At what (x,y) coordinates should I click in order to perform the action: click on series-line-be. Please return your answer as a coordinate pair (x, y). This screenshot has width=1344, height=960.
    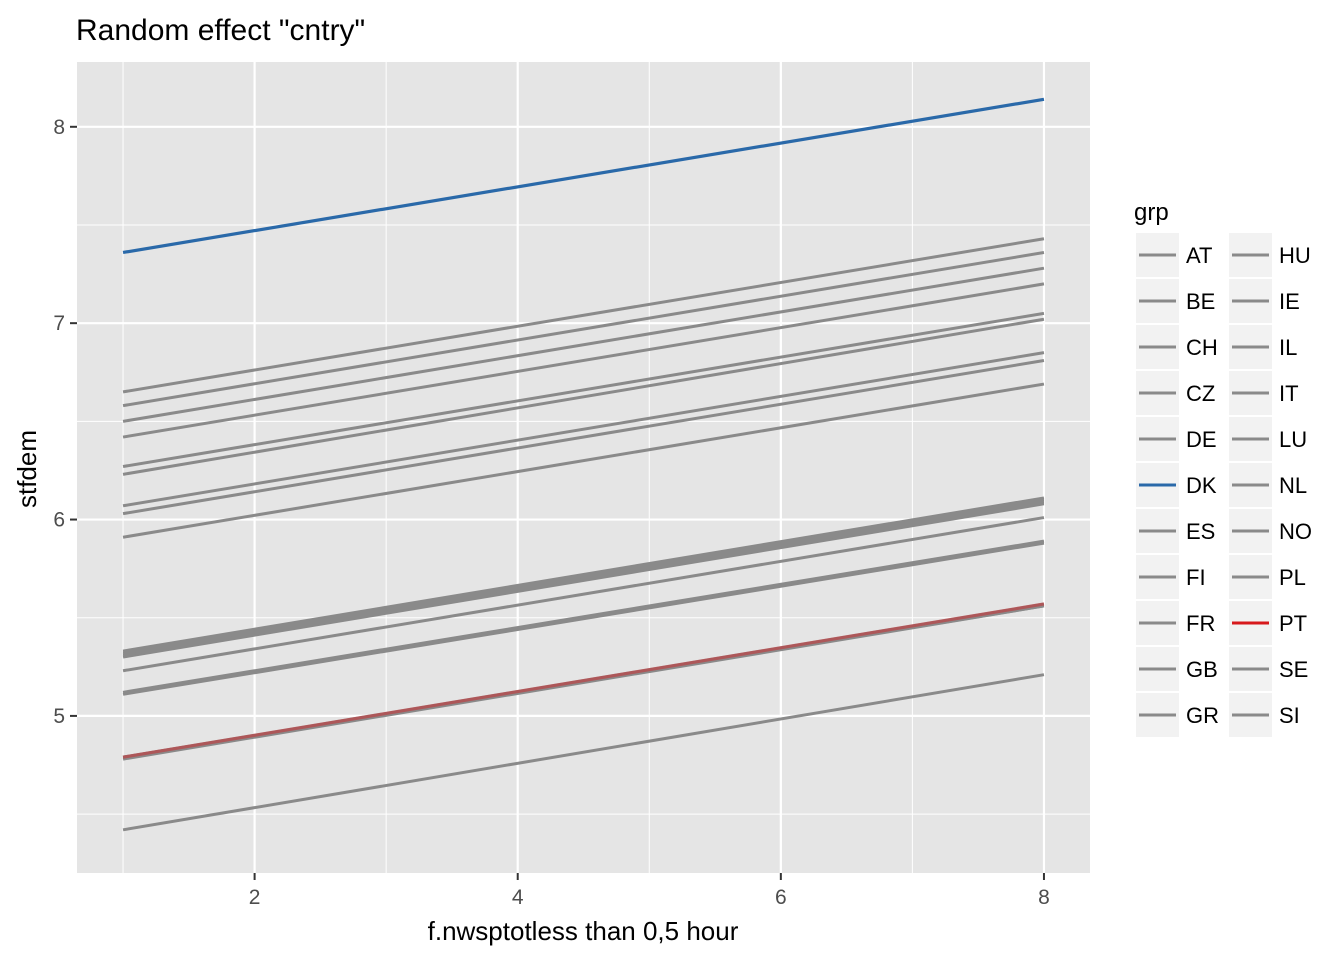
    Looking at the image, I should click on (583, 396).